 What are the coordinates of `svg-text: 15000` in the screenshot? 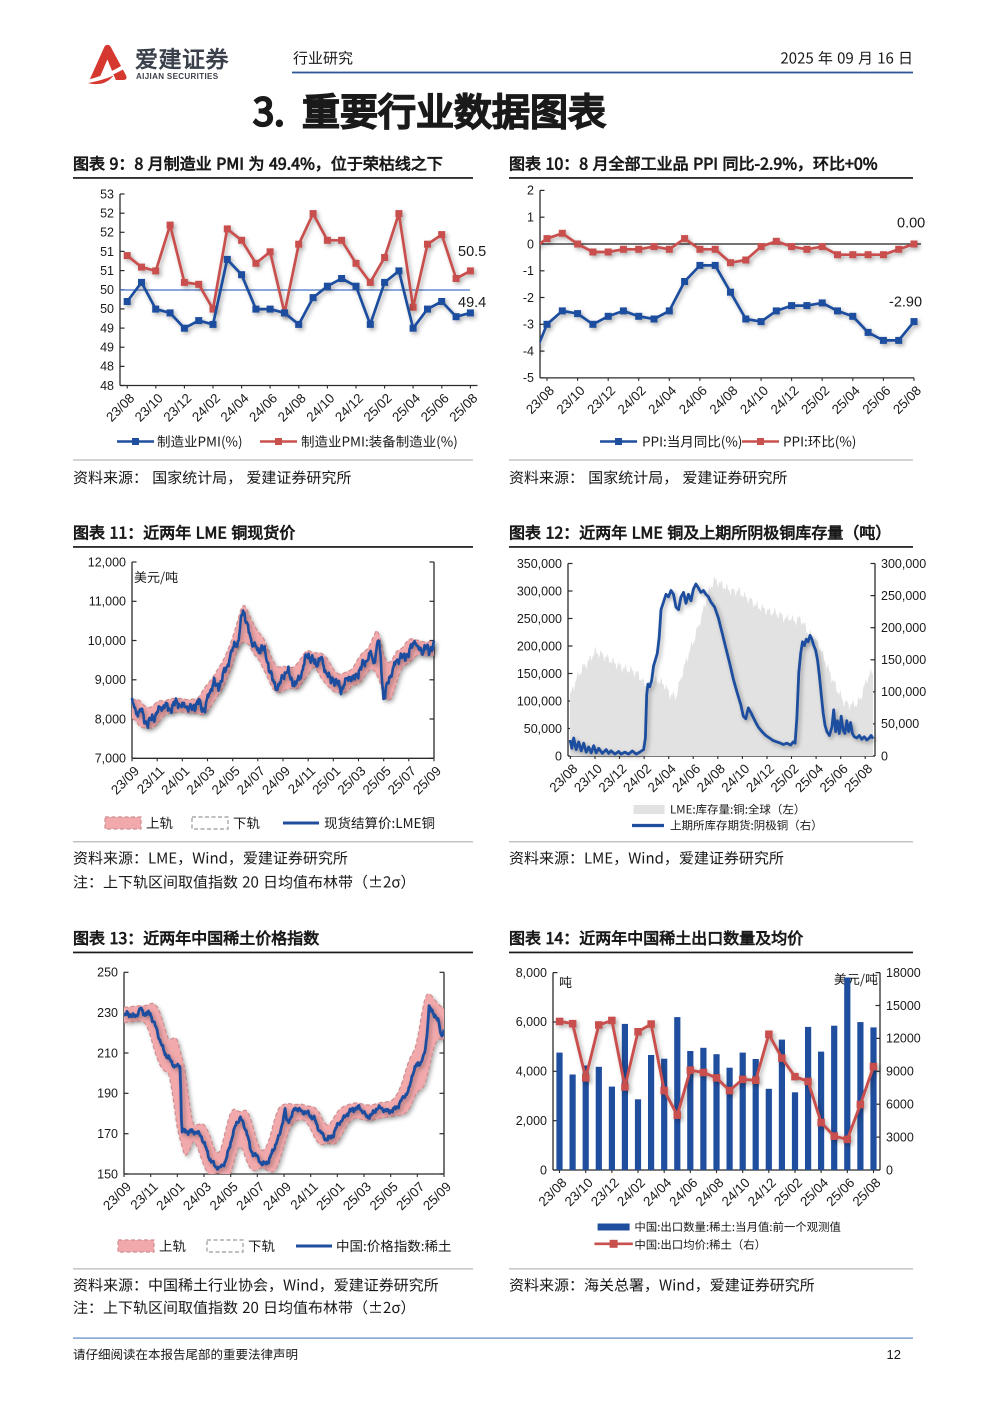 It's located at (903, 1006).